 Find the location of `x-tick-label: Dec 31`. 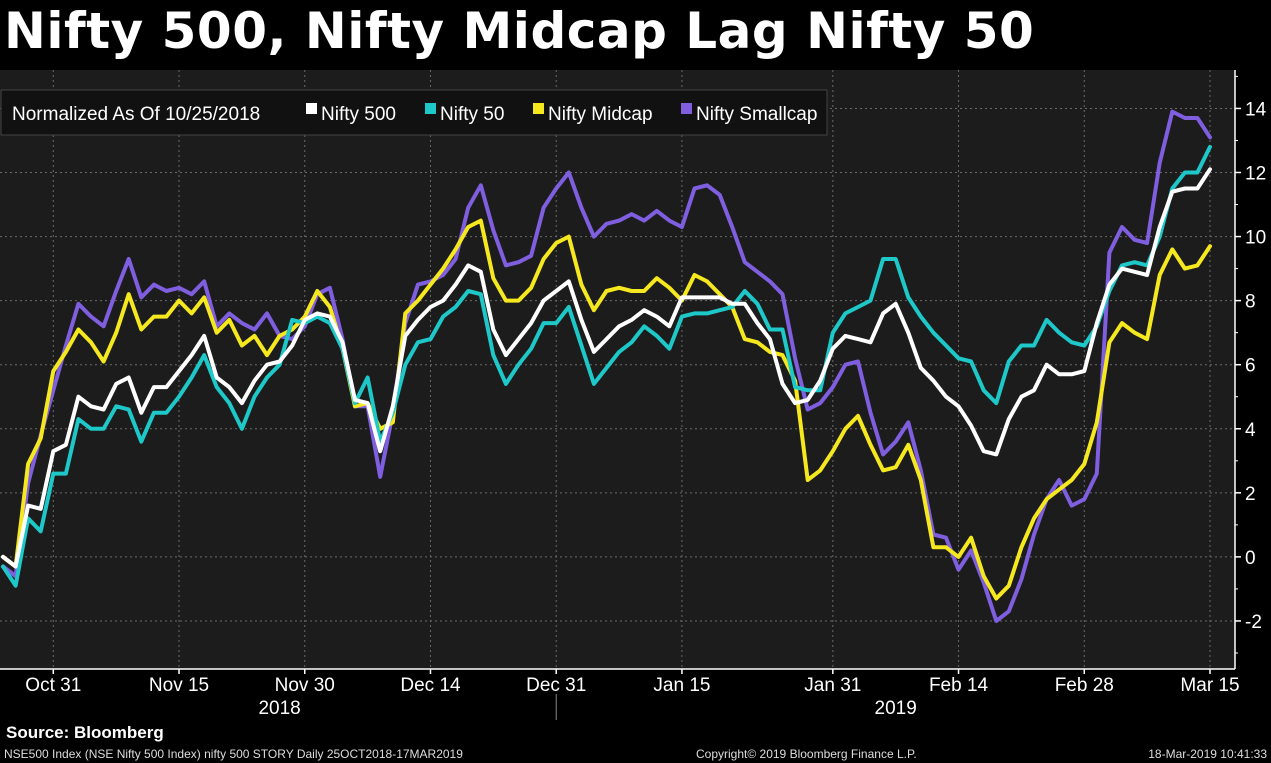

x-tick-label: Dec 31 is located at coordinates (556, 685).